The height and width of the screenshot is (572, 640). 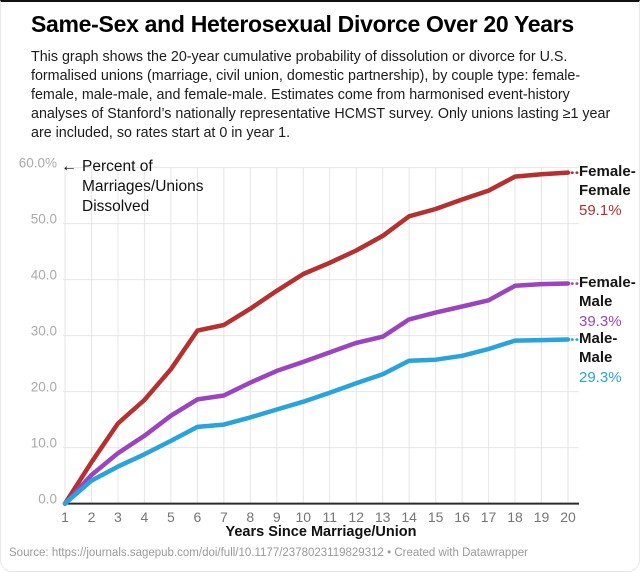 I want to click on x-tick-label: 8, so click(x=250, y=517).